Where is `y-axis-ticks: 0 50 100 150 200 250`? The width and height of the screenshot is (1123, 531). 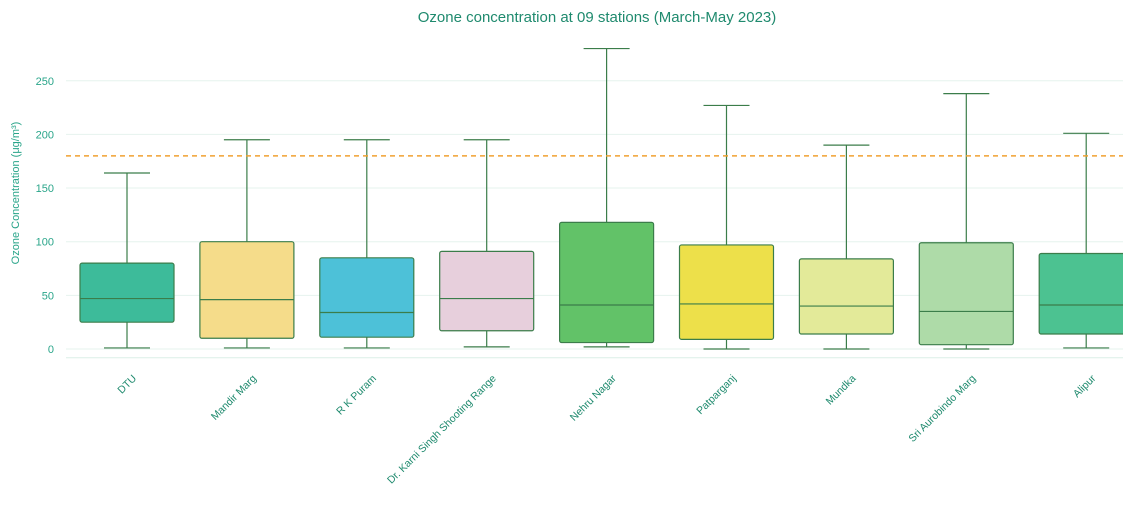
y-axis-ticks: 0 50 100 150 200 250 is located at coordinates (45, 216).